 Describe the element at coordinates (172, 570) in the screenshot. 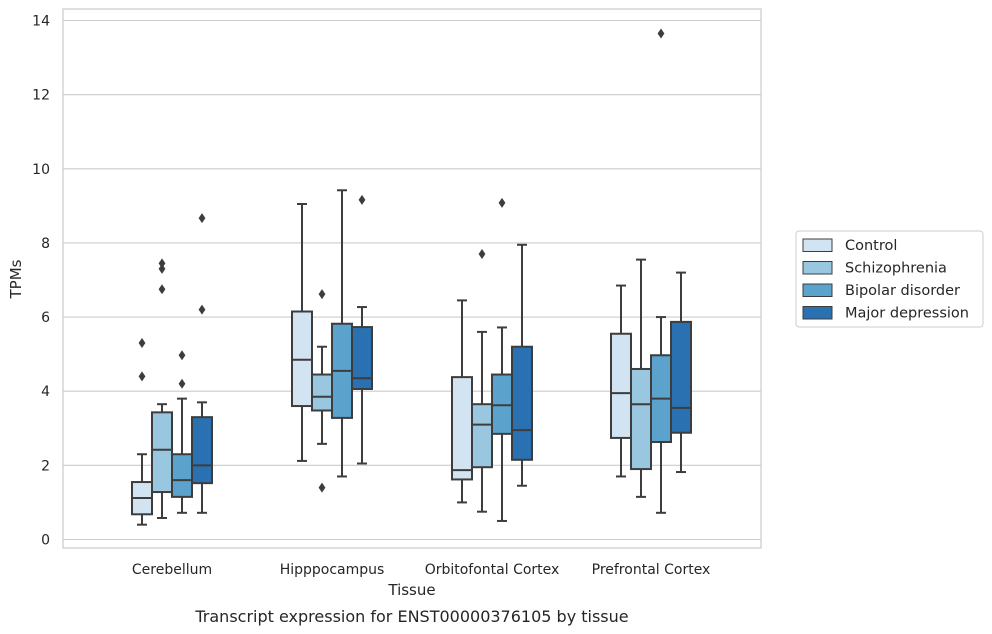

I see `x-tick-label: Cerebellum` at that location.